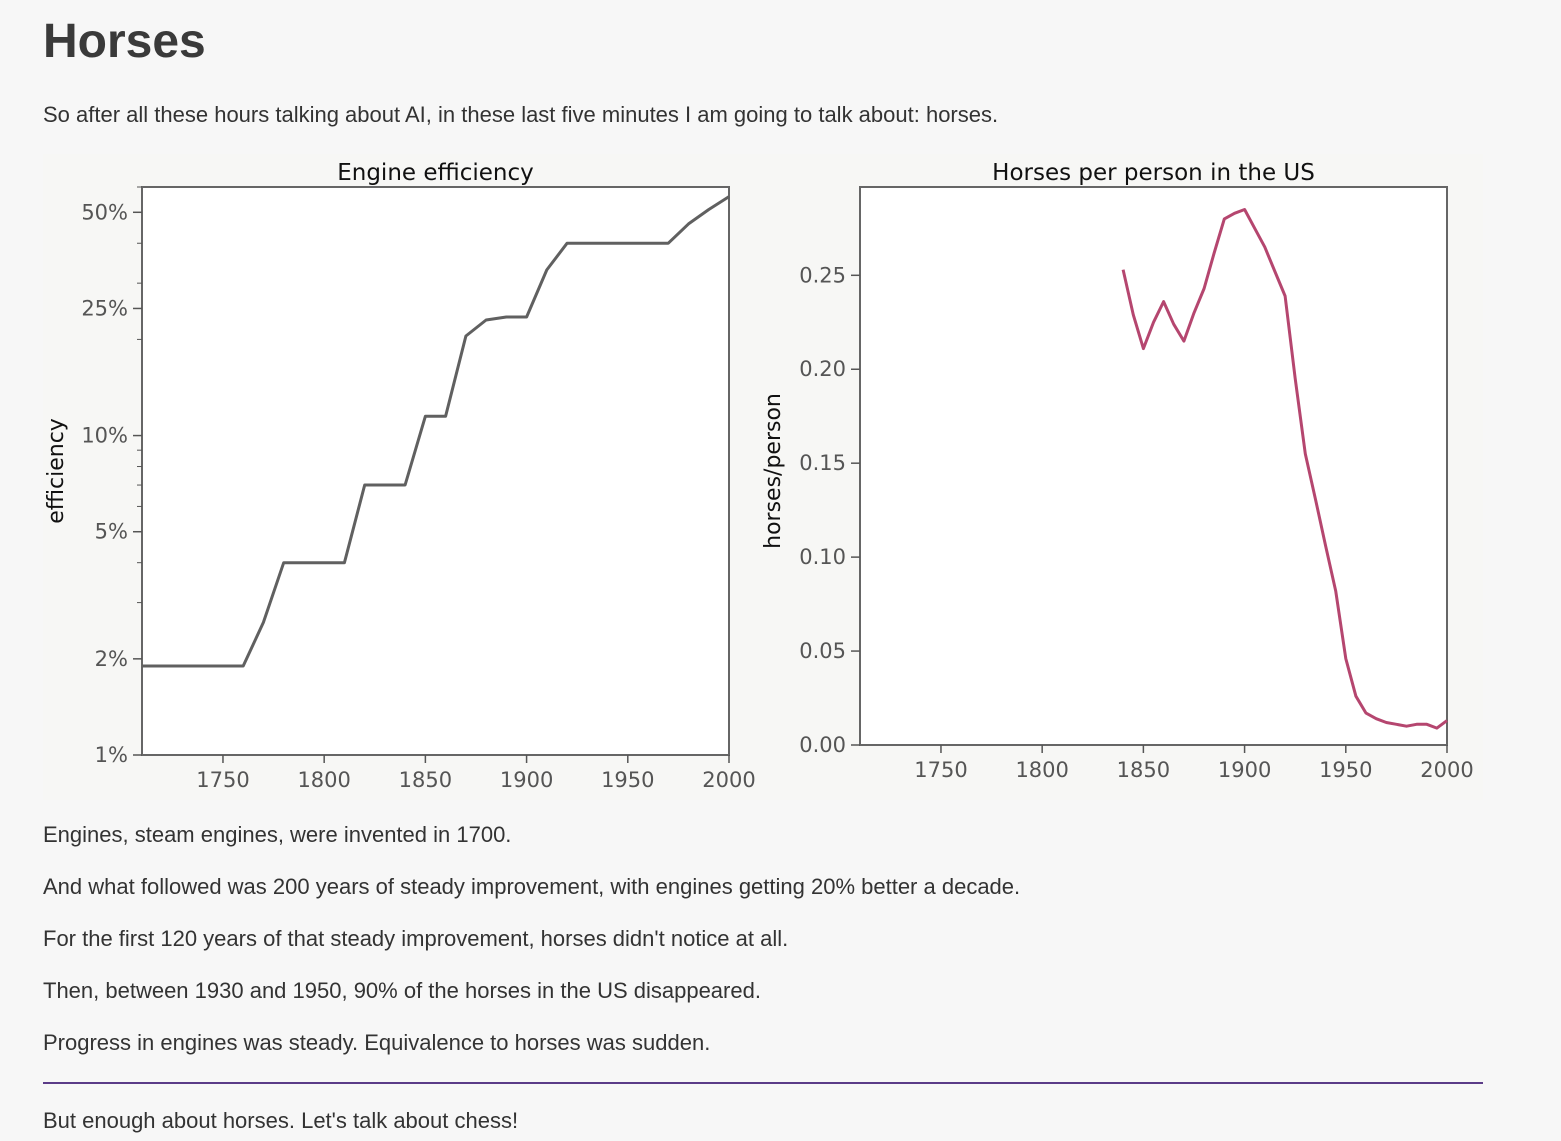 The image size is (1561, 1141). Describe the element at coordinates (1446, 770) in the screenshot. I see `horses-per-person-in-the-us-x-tick-label: 2000` at that location.